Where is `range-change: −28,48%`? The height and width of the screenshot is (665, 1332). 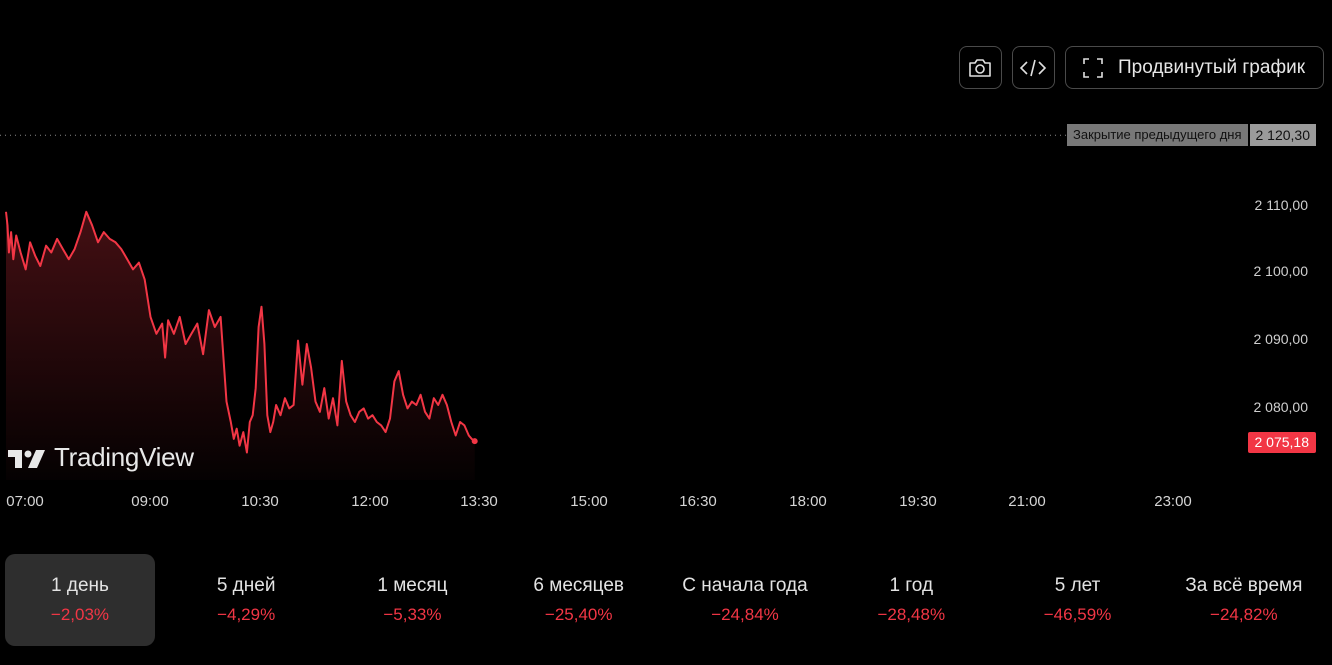
range-change: −28,48% is located at coordinates (911, 614).